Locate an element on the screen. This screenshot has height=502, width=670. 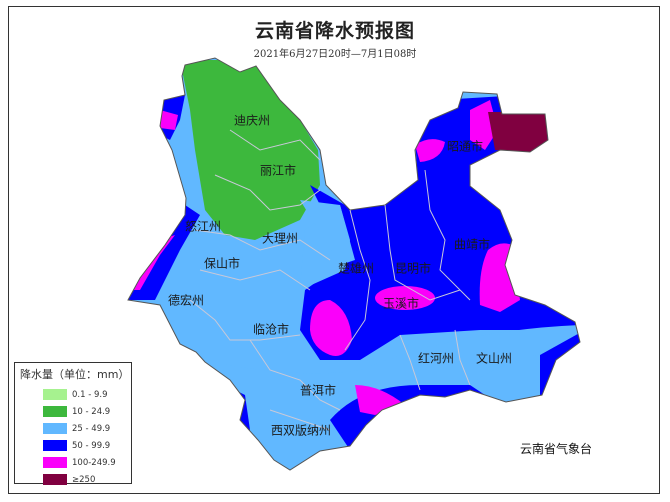
legend-item: 25 - 49.9 is located at coordinates (73, 428).